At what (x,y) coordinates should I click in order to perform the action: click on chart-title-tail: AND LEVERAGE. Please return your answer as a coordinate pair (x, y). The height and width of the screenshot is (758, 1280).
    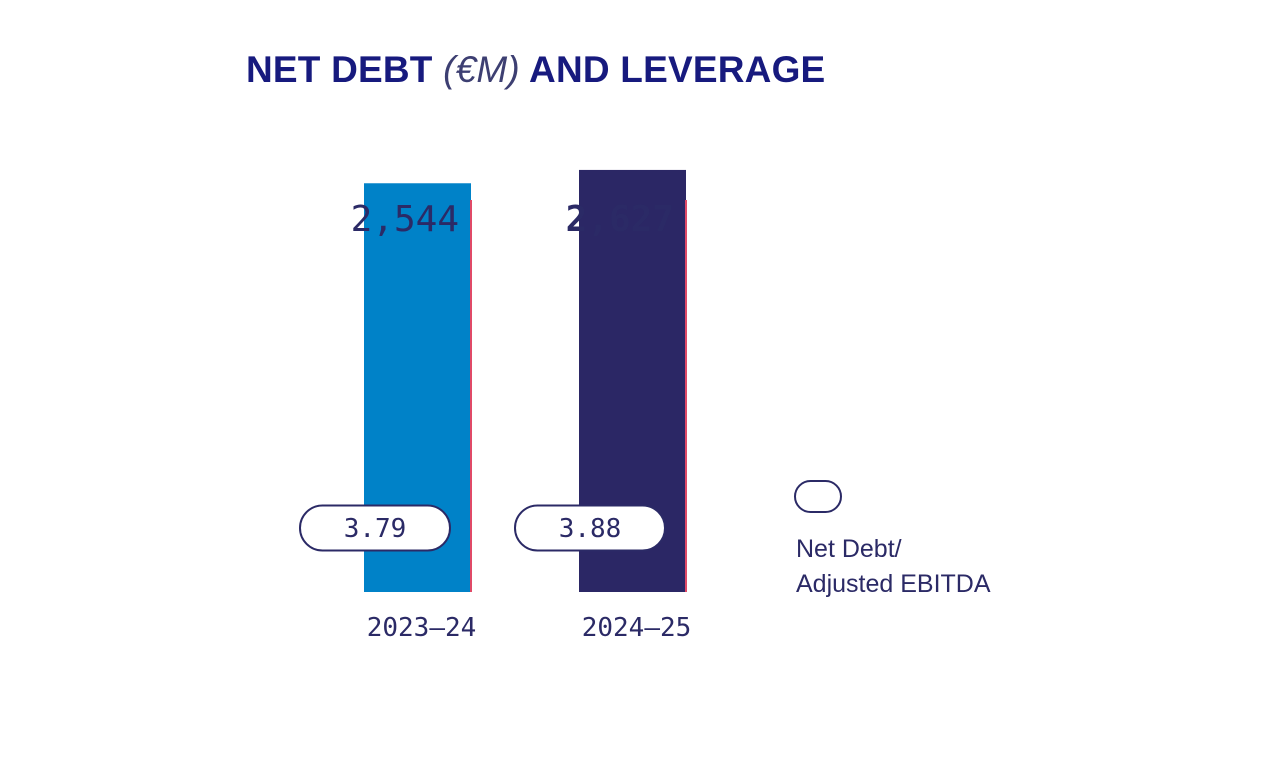
    Looking at the image, I should click on (677, 69).